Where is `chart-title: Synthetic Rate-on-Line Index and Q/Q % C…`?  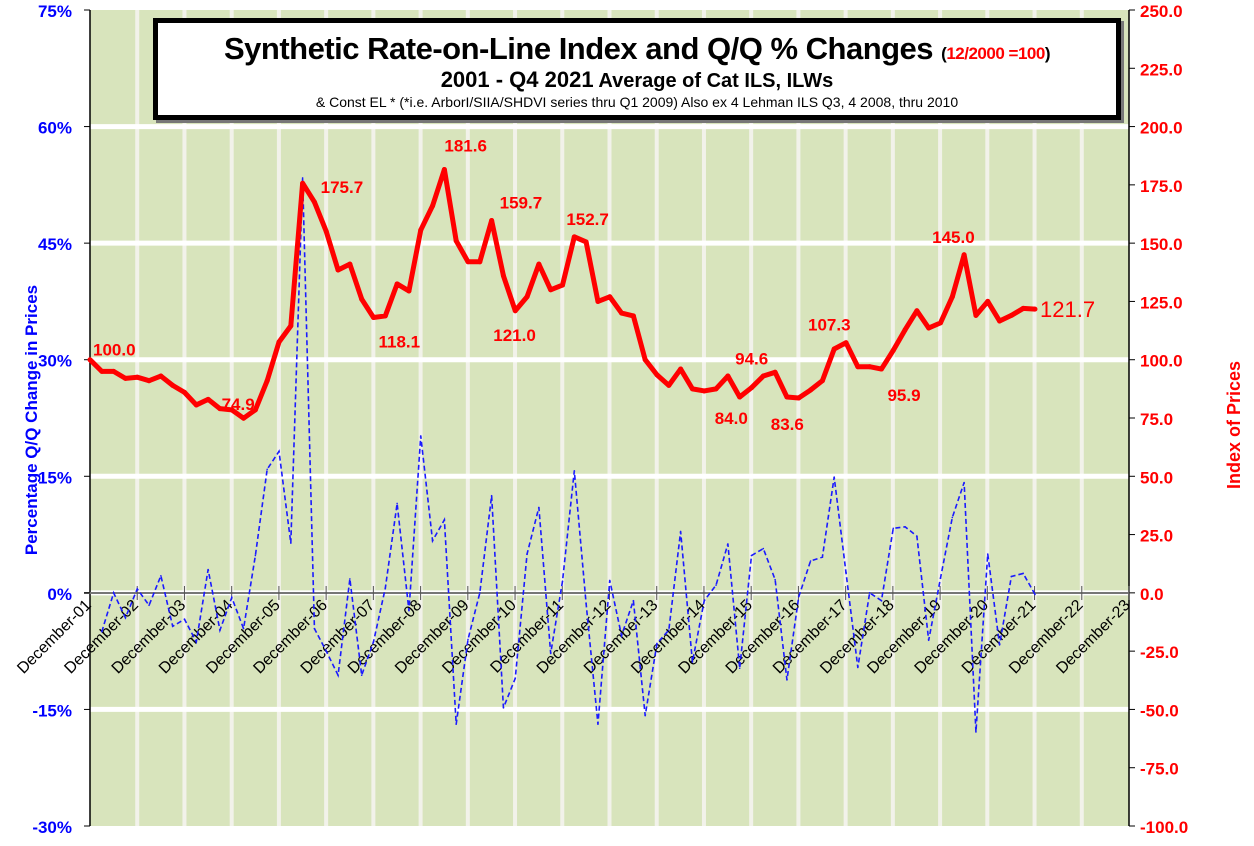 chart-title: Synthetic Rate-on-Line Index and Q/Q % C… is located at coordinates (579, 48).